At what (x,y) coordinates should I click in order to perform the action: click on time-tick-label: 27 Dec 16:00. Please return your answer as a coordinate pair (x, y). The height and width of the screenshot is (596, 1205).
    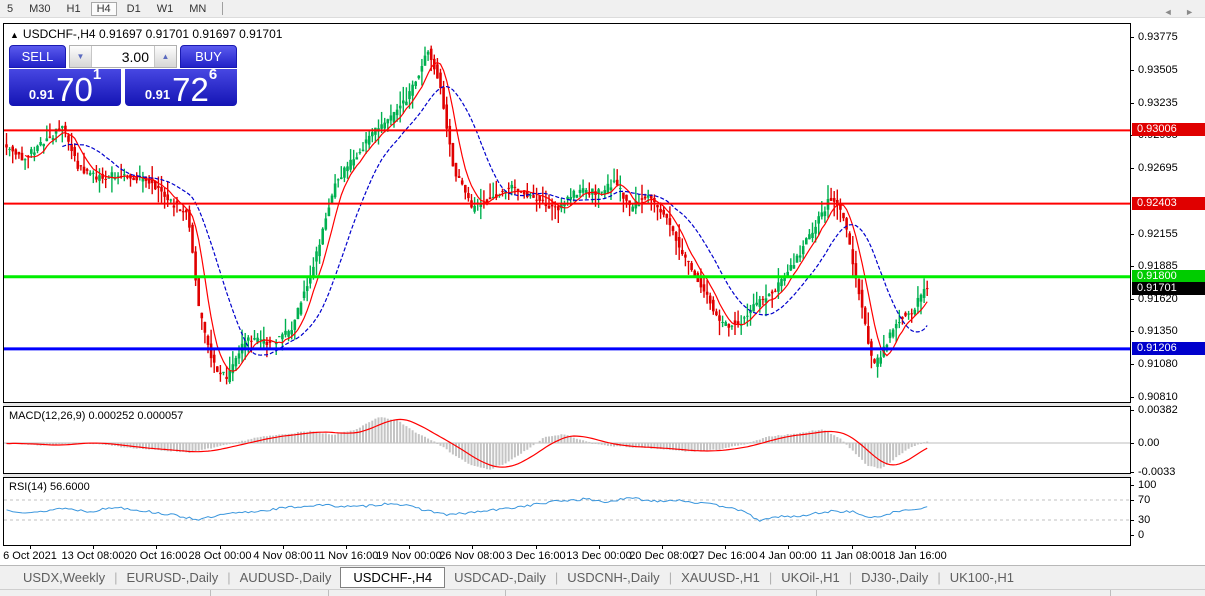
    Looking at the image, I should click on (725, 556).